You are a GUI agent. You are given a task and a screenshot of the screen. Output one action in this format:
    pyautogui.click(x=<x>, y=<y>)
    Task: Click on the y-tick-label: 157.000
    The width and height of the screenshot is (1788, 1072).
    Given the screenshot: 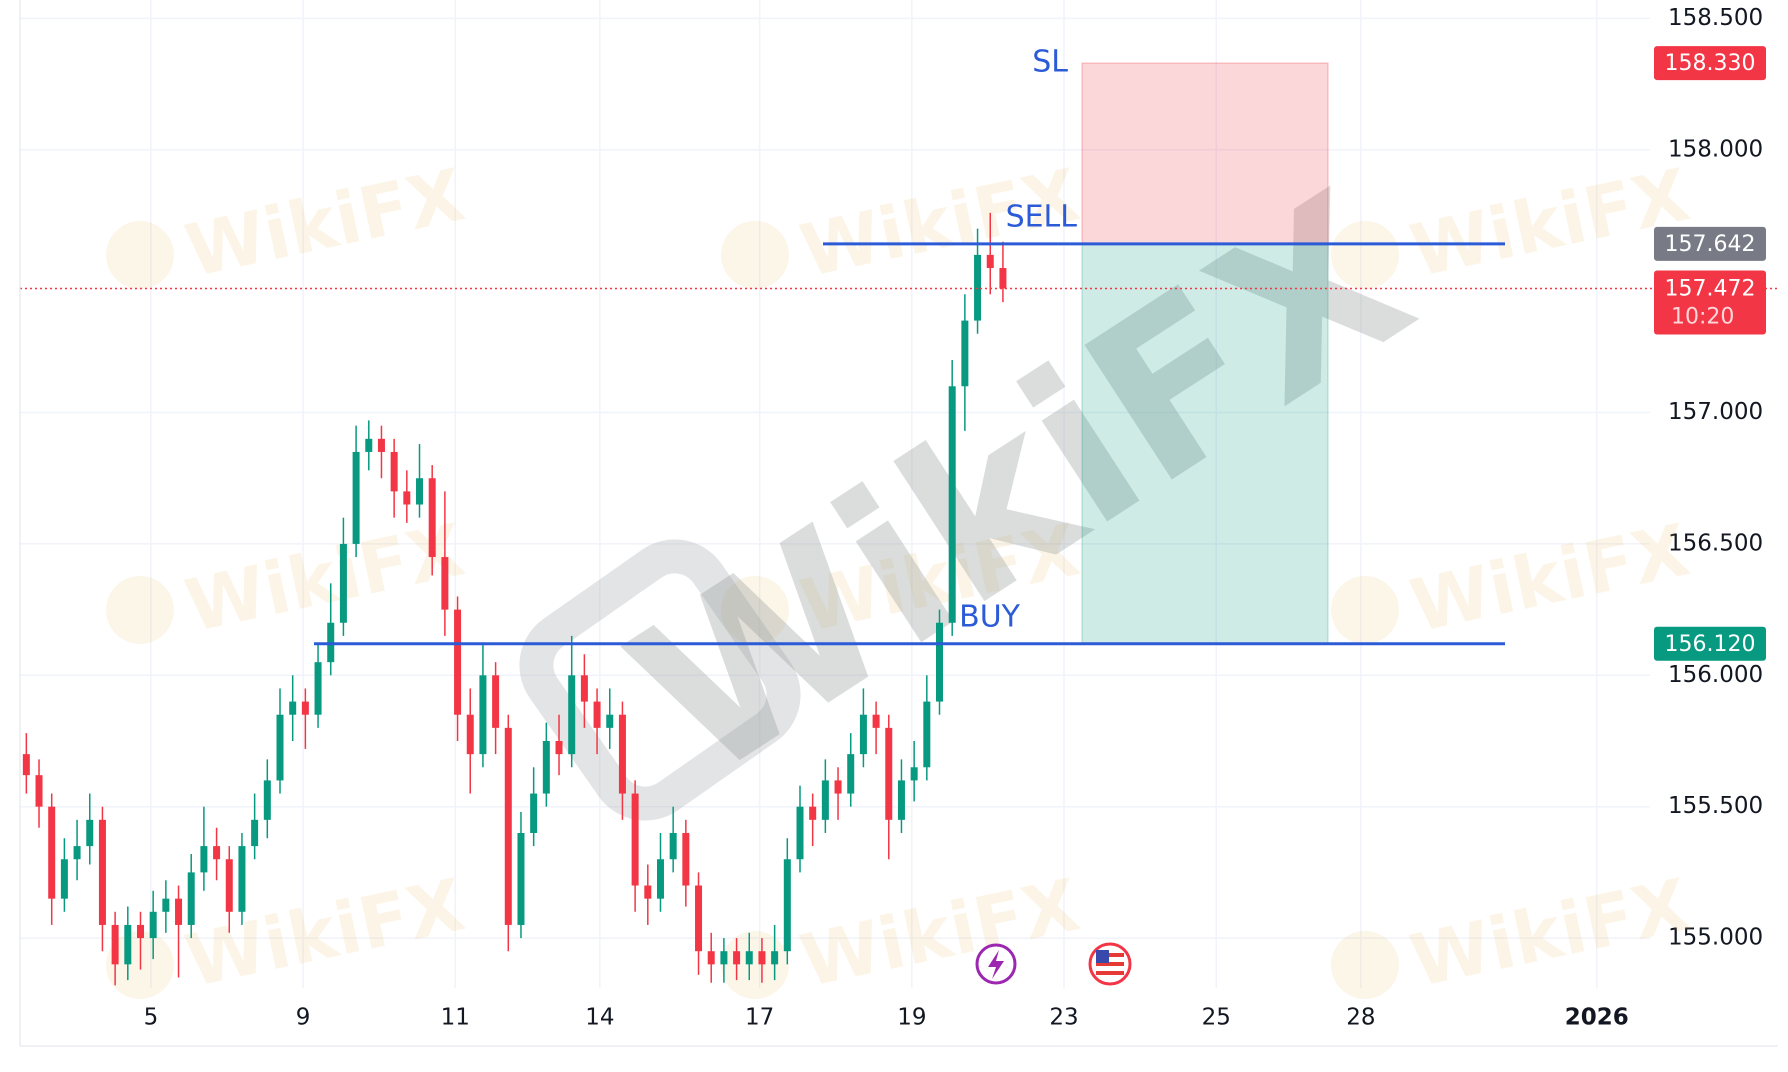 What is the action you would take?
    pyautogui.click(x=1715, y=412)
    